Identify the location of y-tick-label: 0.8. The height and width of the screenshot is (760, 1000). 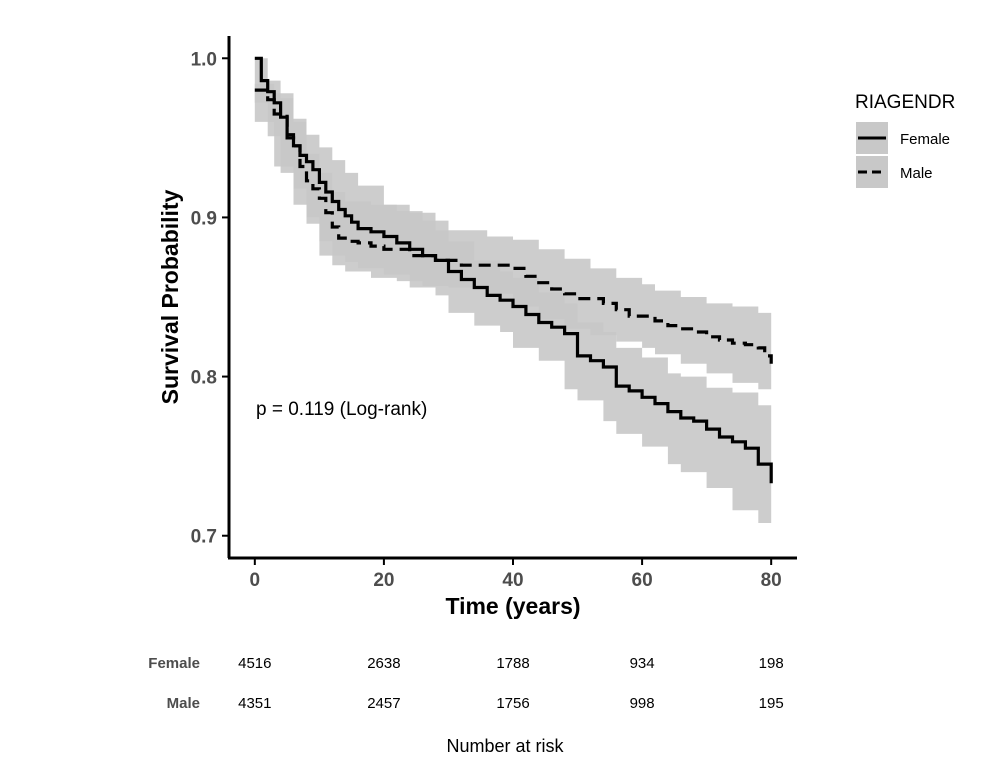
(204, 378).